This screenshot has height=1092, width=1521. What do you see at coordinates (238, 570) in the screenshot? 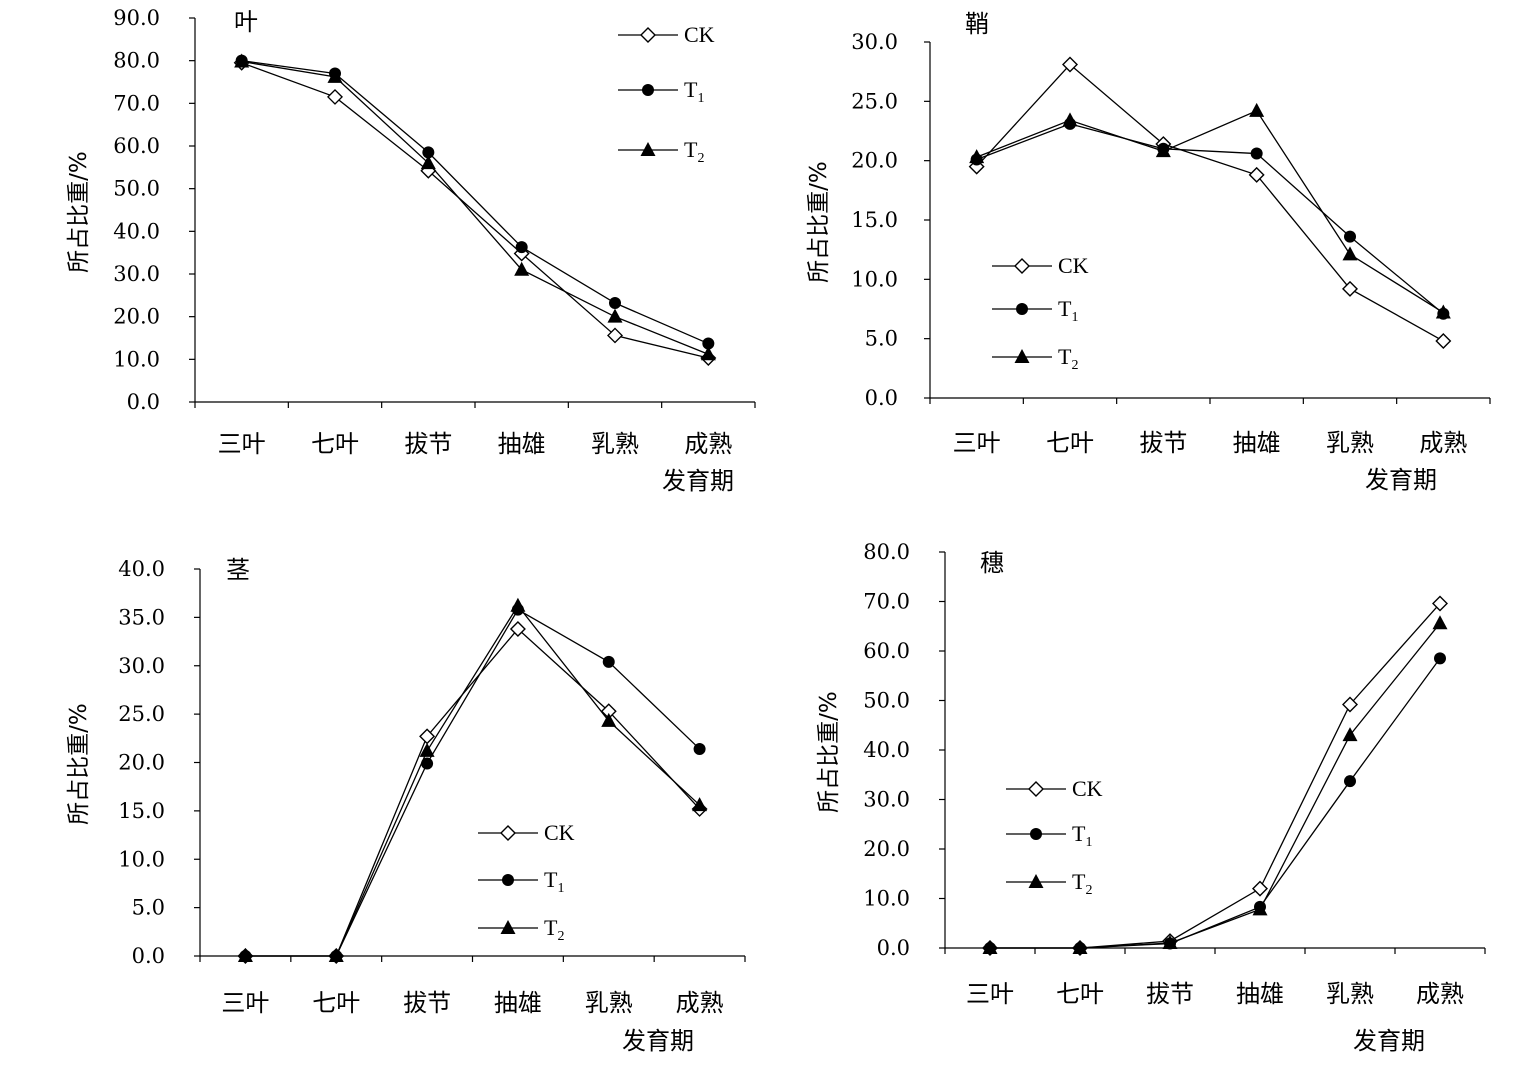
I see `chart-title: 茎` at bounding box center [238, 570].